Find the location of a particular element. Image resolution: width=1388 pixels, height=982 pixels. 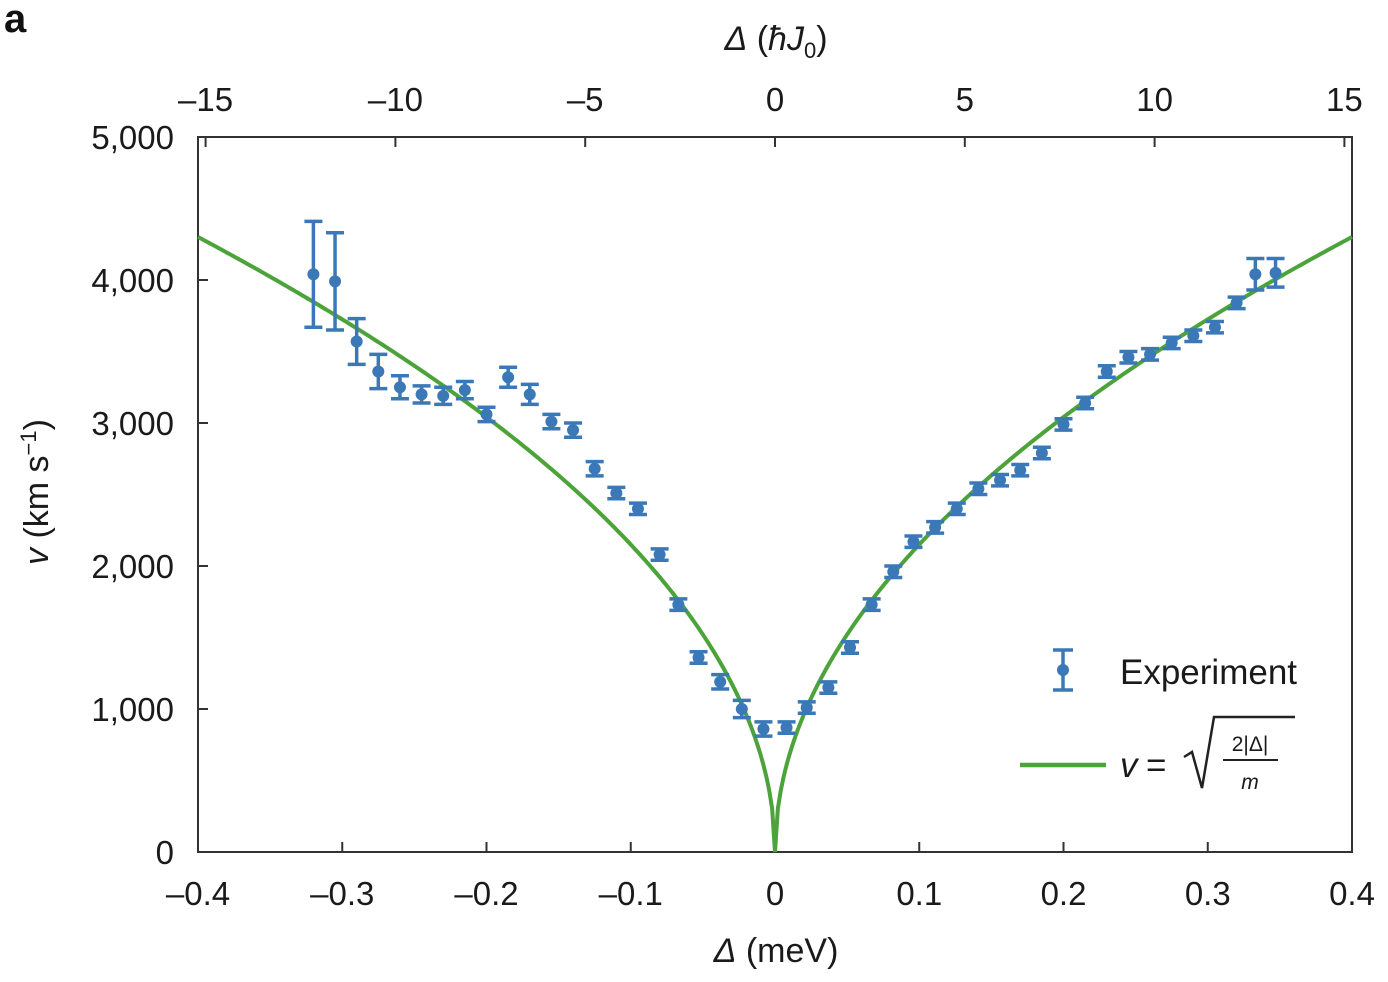

x-tick-label: –0.1 is located at coordinates (631, 893).